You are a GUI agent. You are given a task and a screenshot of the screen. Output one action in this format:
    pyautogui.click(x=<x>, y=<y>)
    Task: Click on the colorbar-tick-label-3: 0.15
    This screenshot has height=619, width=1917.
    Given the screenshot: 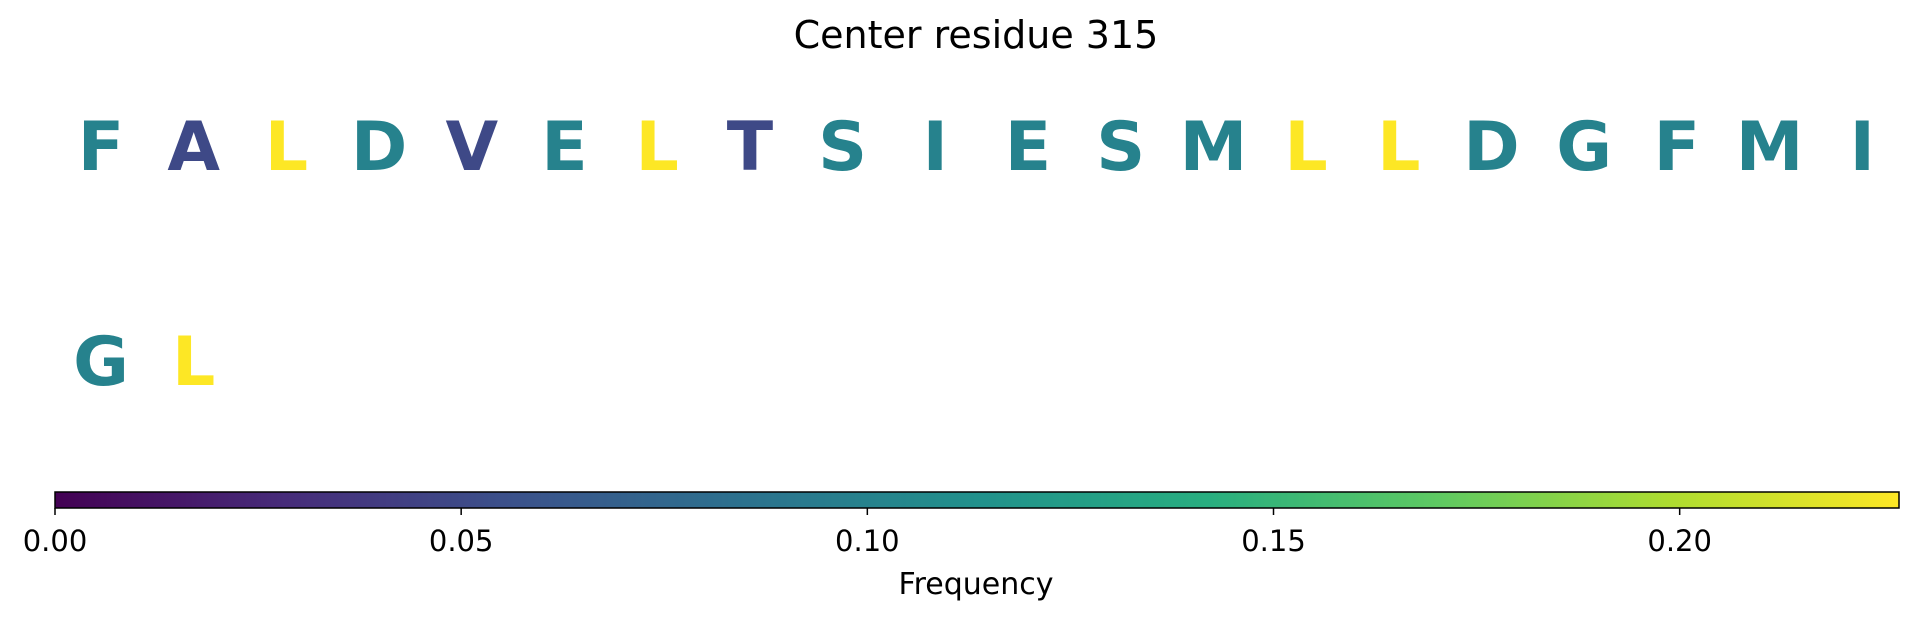 What is the action you would take?
    pyautogui.click(x=1273, y=541)
    